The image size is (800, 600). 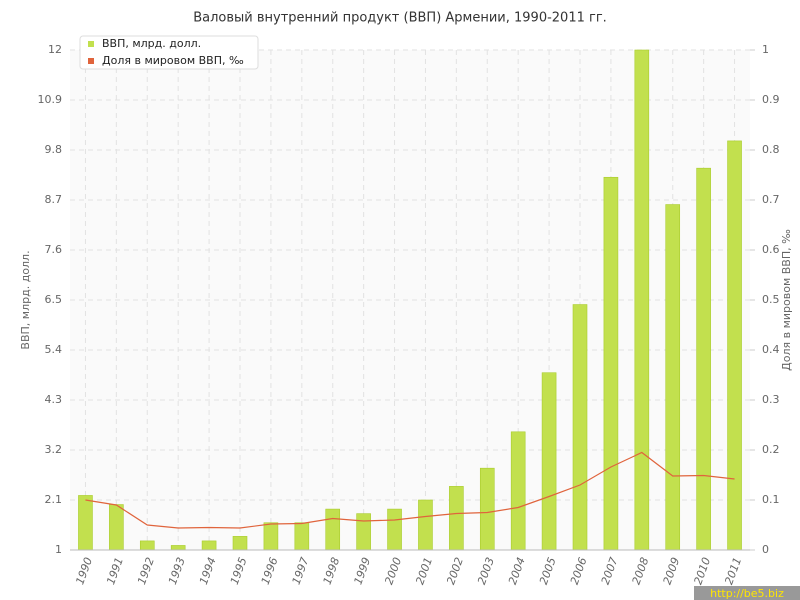 What do you see at coordinates (393, 571) in the screenshot?
I see `x-tick-label: 2000` at bounding box center [393, 571].